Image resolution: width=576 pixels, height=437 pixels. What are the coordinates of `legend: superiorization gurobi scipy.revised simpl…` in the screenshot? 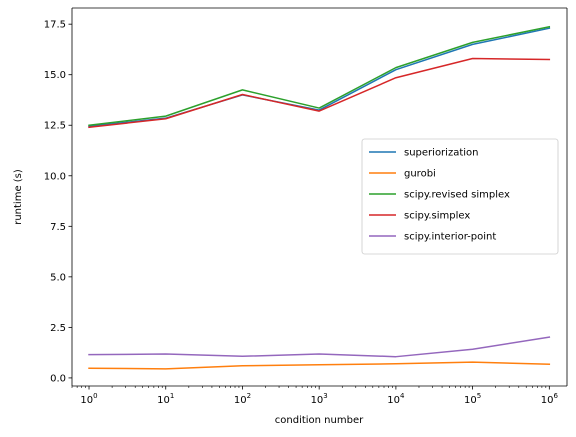 It's located at (460, 196).